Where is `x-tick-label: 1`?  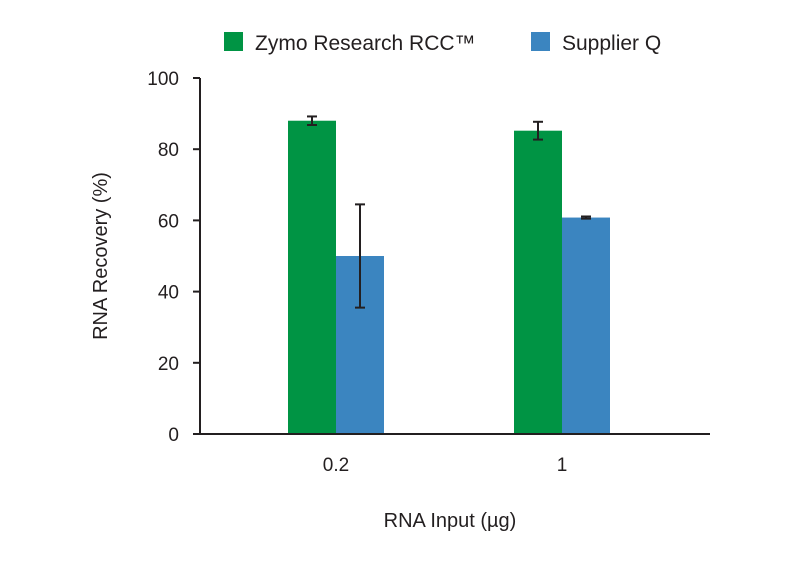
x-tick-label: 1 is located at coordinates (562, 465).